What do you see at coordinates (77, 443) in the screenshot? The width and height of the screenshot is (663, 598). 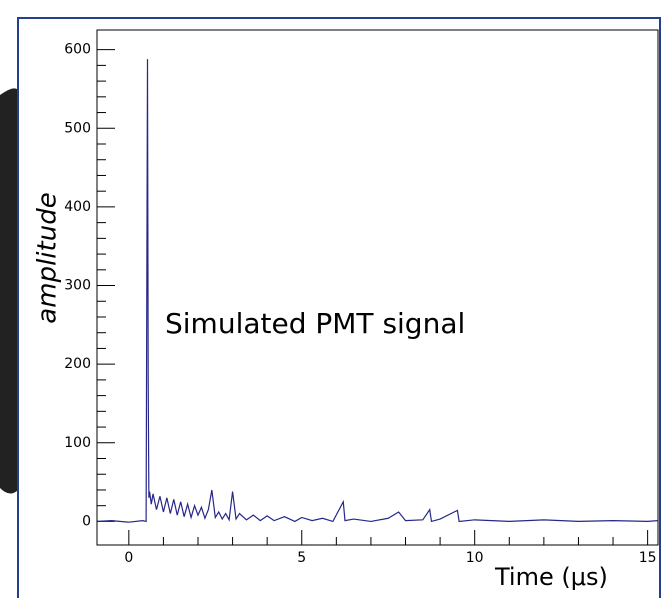 I see `y-tick-label: 100` at bounding box center [77, 443].